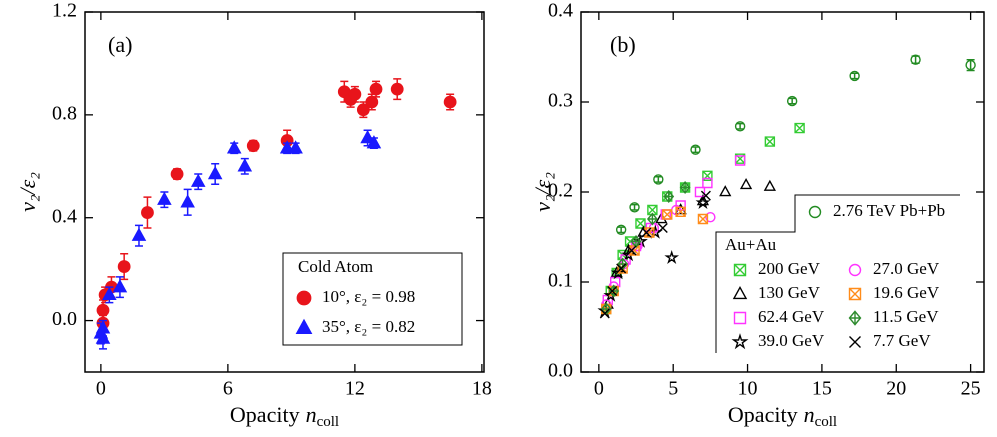  What do you see at coordinates (560, 191) in the screenshot?
I see `y-tick-label: 0.2` at bounding box center [560, 191].